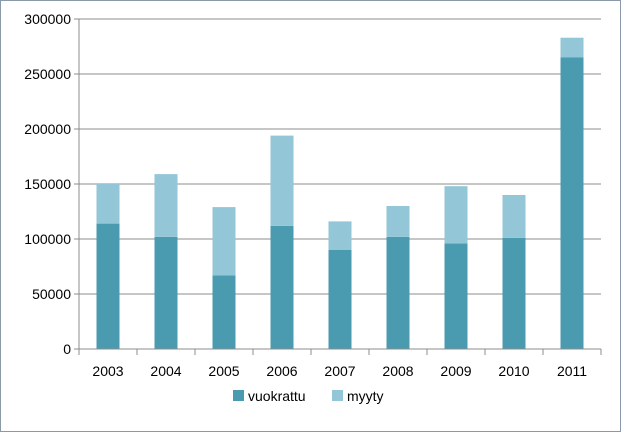 Image resolution: width=621 pixels, height=433 pixels. Describe the element at coordinates (166, 292) in the screenshot. I see `bar-vuokrattu-2004` at that location.